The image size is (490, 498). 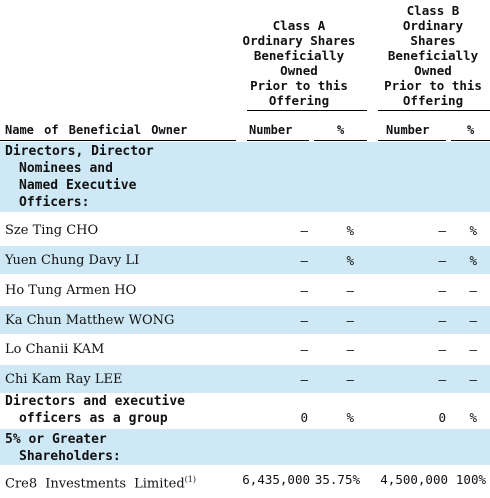 I want to click on colhead-rule-b-percent, so click(x=470, y=140).